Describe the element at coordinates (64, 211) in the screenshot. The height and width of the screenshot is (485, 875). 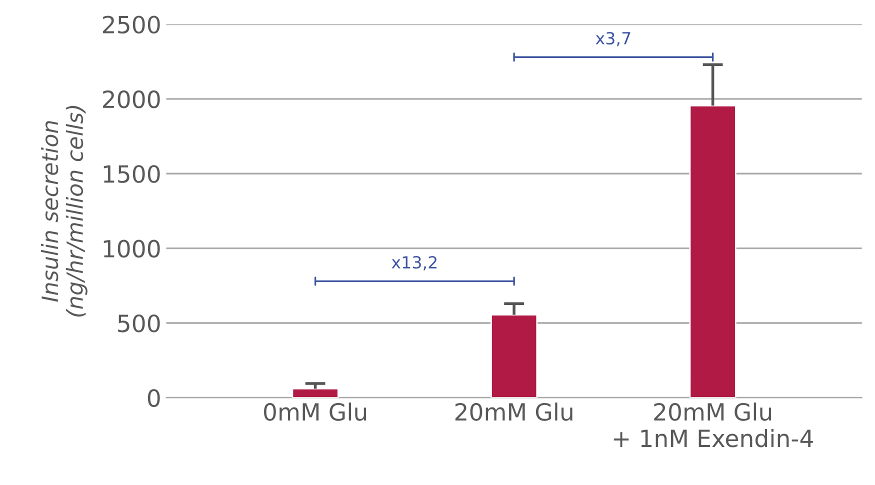
I see `y-axis-title: Insulin secretion (ng/hr/million cells)` at that location.